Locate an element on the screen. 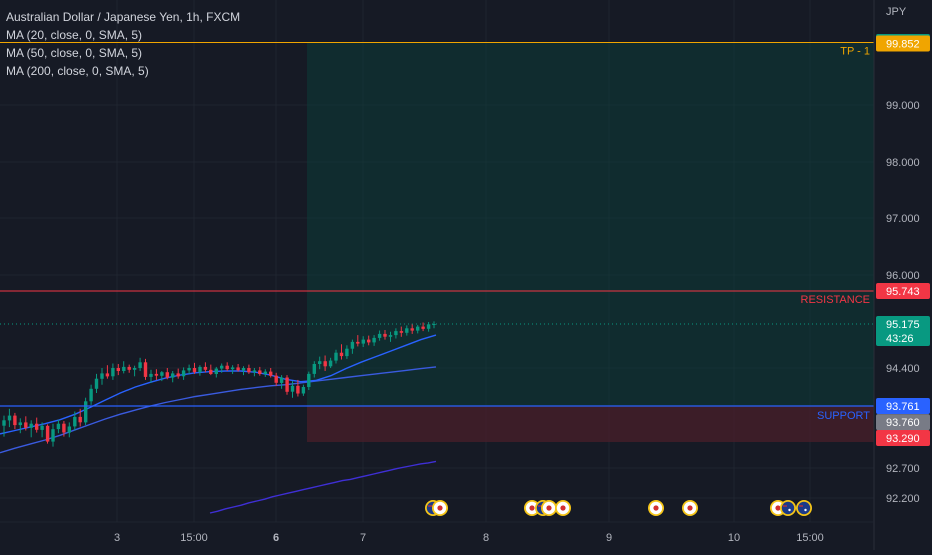 The image size is (932, 555). support-price-badge is located at coordinates (903, 406).